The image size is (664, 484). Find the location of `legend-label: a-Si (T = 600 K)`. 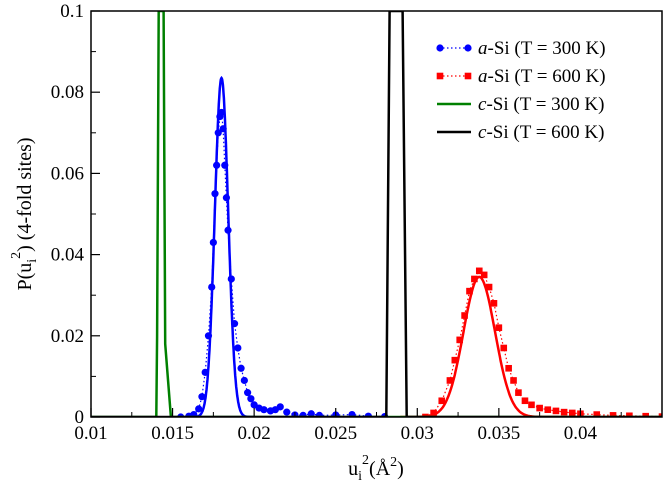

legend-label: a-Si (T = 600 K) is located at coordinates (542, 76).